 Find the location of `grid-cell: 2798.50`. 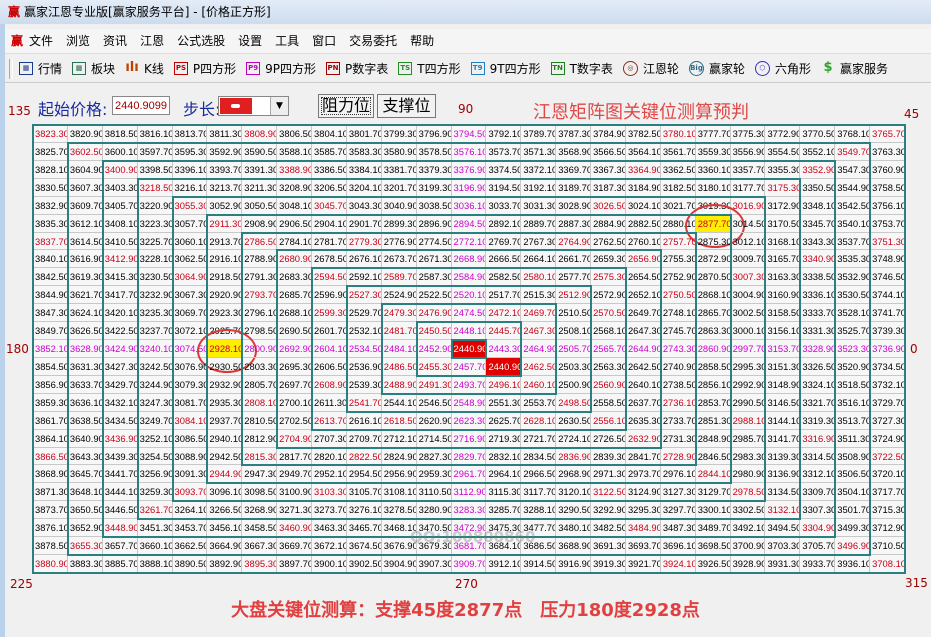

grid-cell: 2798.50 is located at coordinates (260, 331).